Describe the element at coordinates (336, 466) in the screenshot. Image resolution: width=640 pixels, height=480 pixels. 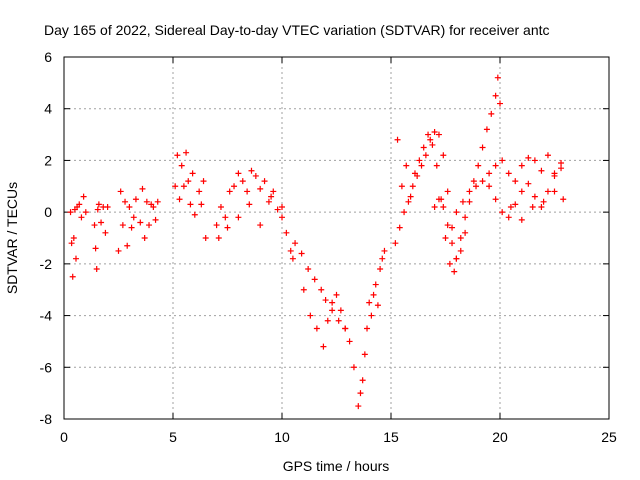
I see `x-axis-label: GPS time / hours` at that location.